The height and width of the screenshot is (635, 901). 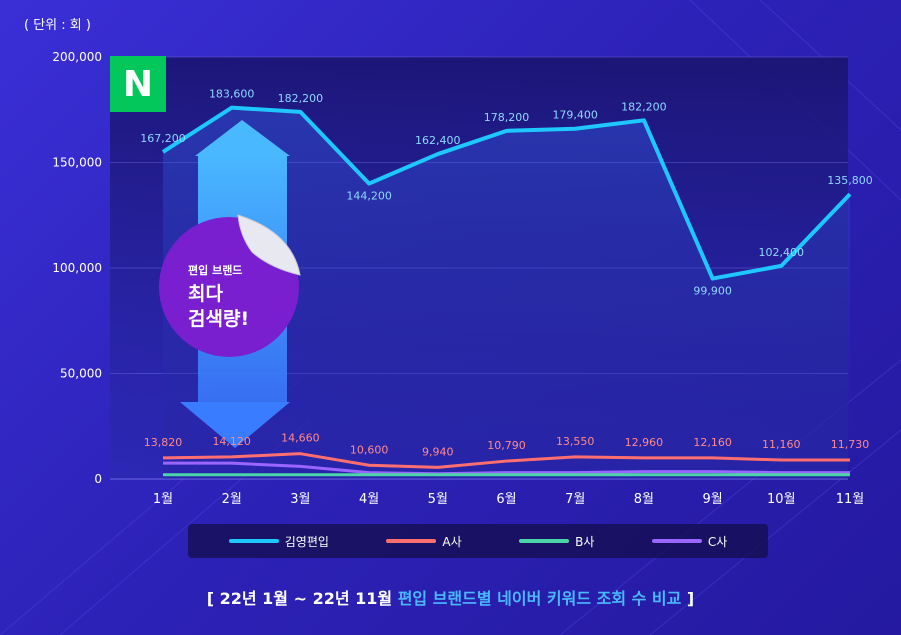 I want to click on legend-item: B사, so click(x=556, y=541).